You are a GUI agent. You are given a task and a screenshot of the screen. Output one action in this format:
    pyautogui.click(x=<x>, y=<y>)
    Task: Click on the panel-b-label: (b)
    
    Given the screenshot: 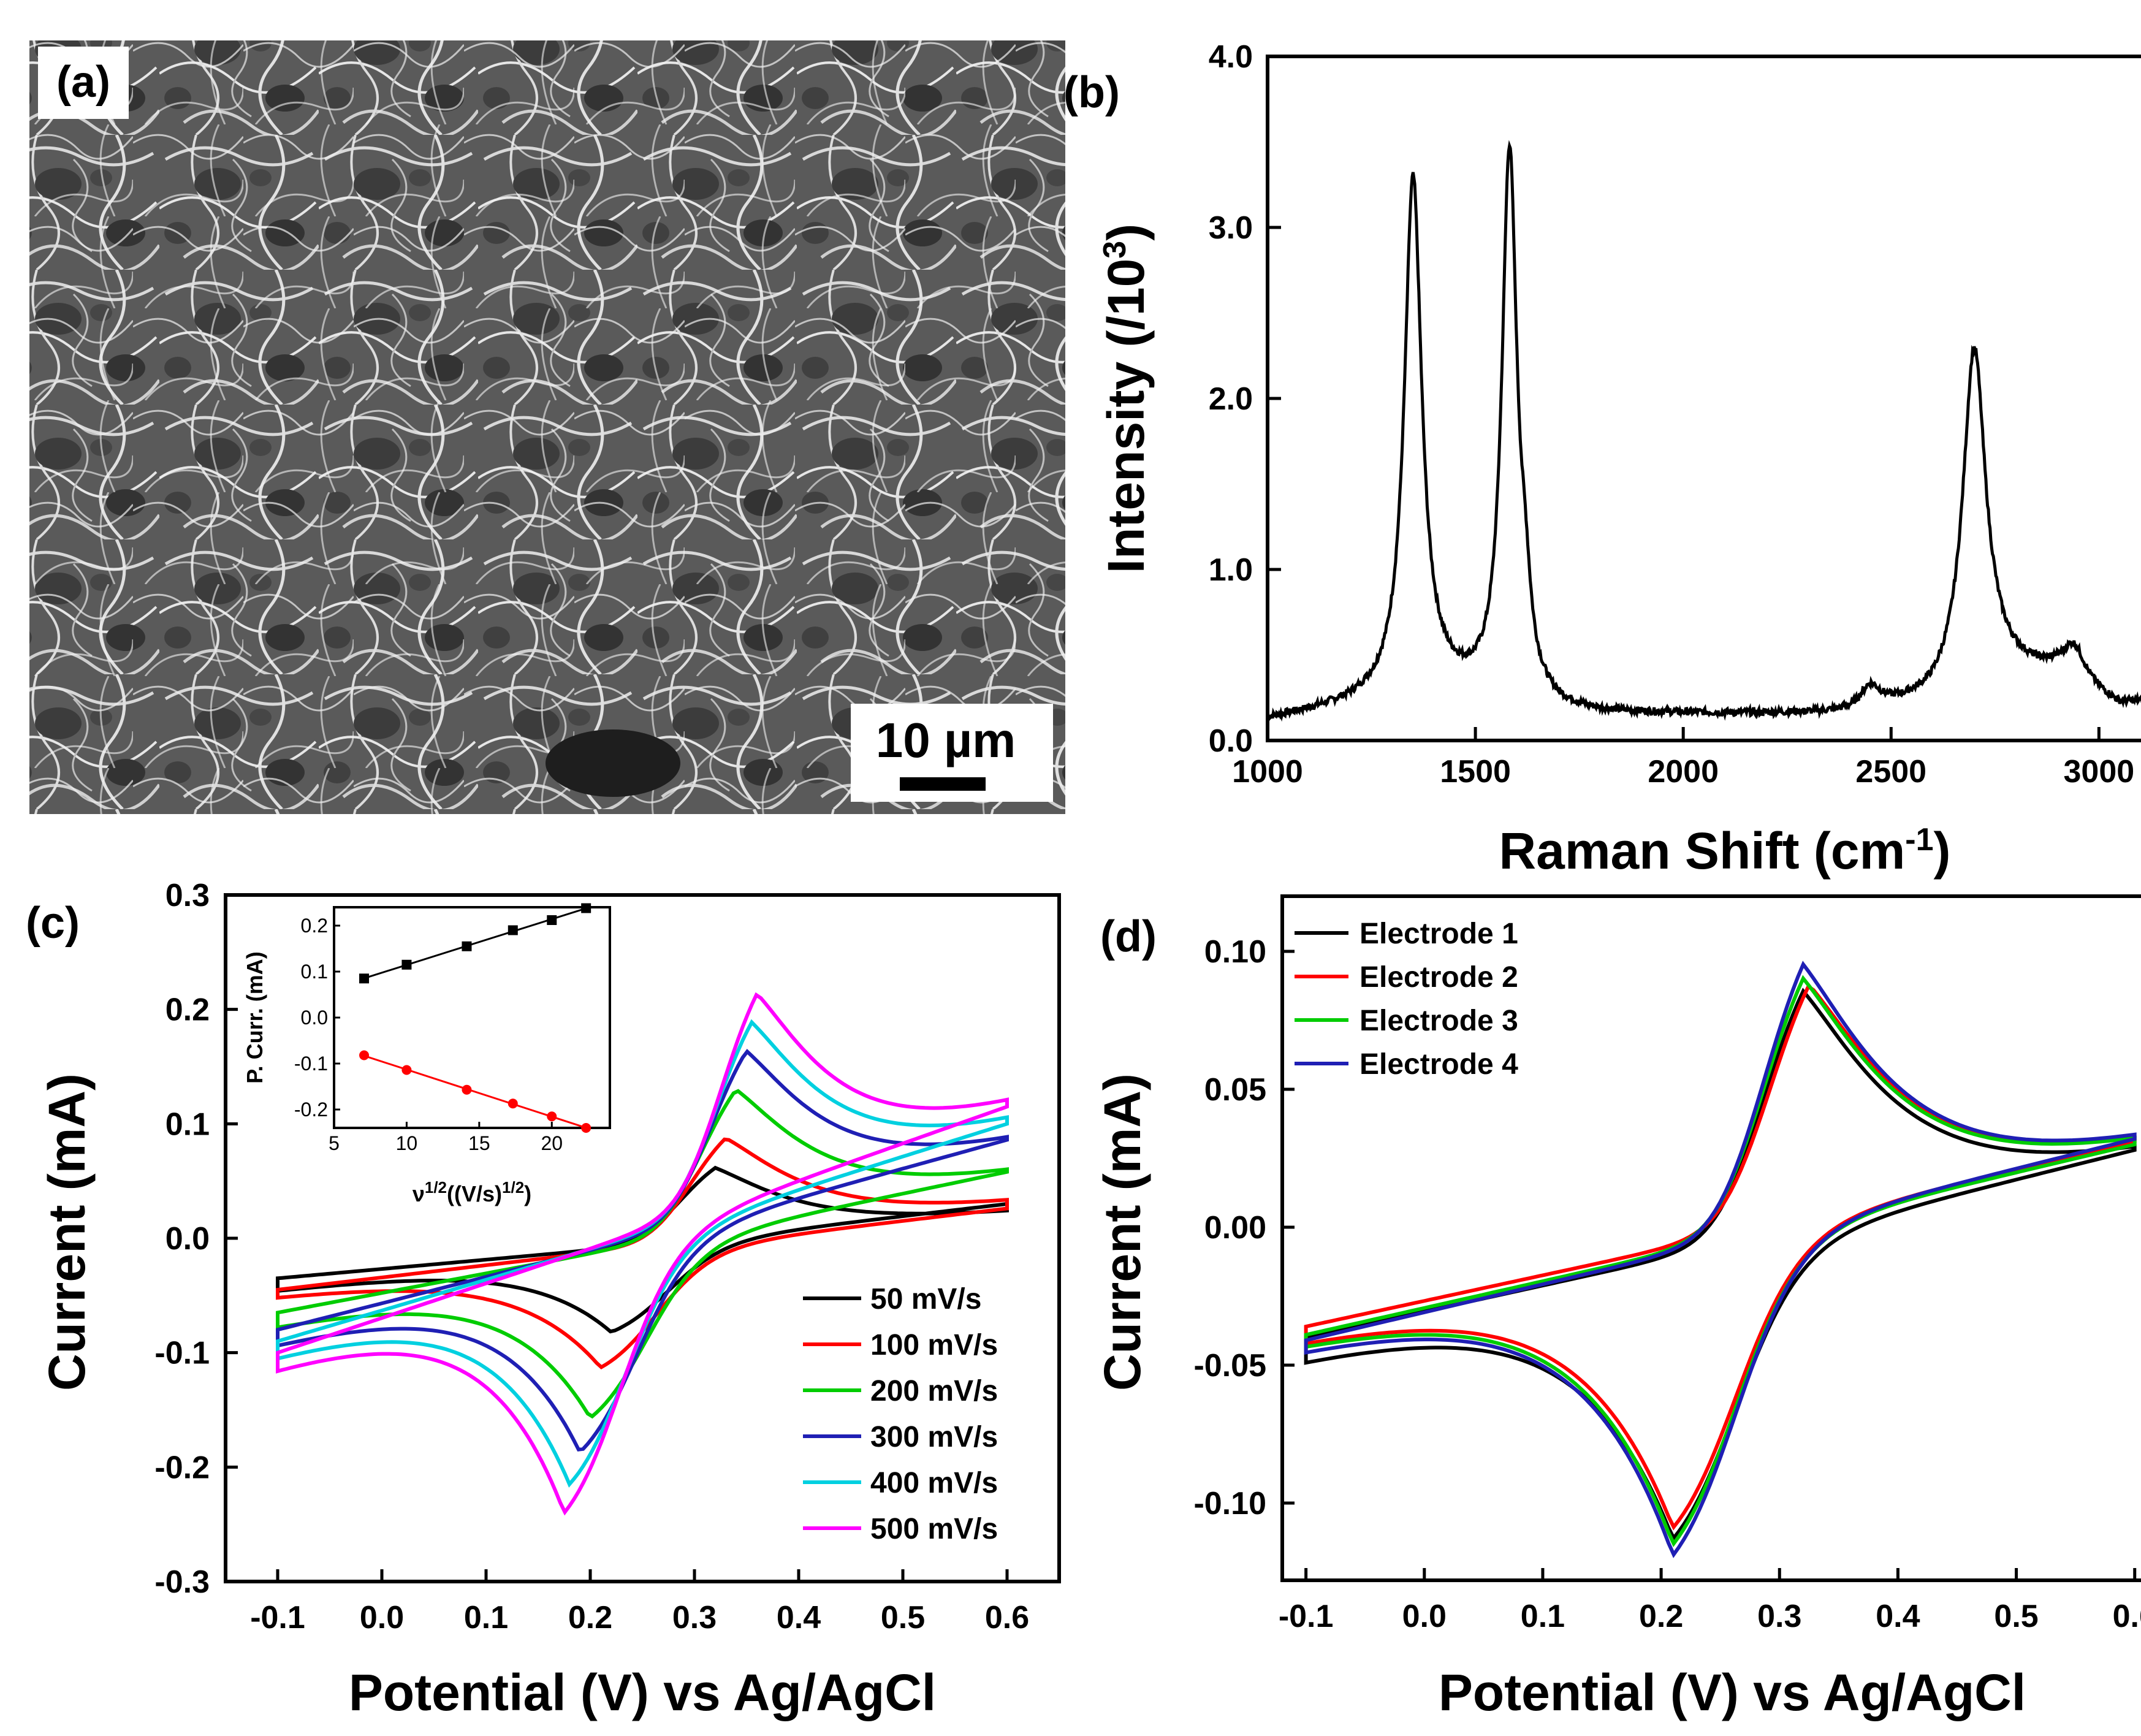 What is the action you would take?
    pyautogui.click(x=1091, y=92)
    